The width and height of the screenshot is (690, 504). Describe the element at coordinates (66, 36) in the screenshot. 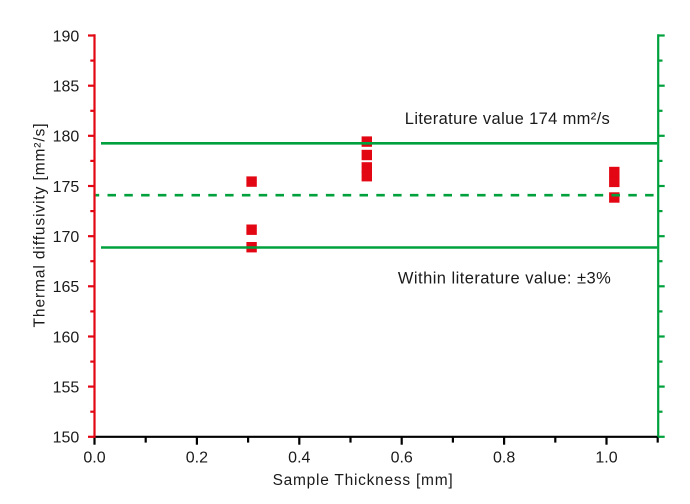

I see `svg-text: 190` at that location.